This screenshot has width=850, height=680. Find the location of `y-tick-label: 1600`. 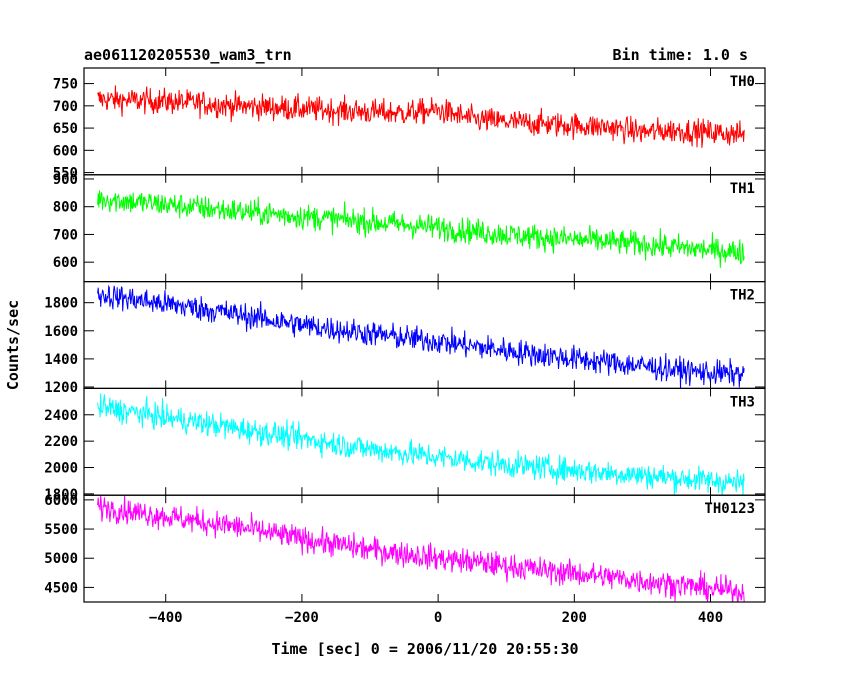

y-tick-label: 1600 is located at coordinates (61, 332).